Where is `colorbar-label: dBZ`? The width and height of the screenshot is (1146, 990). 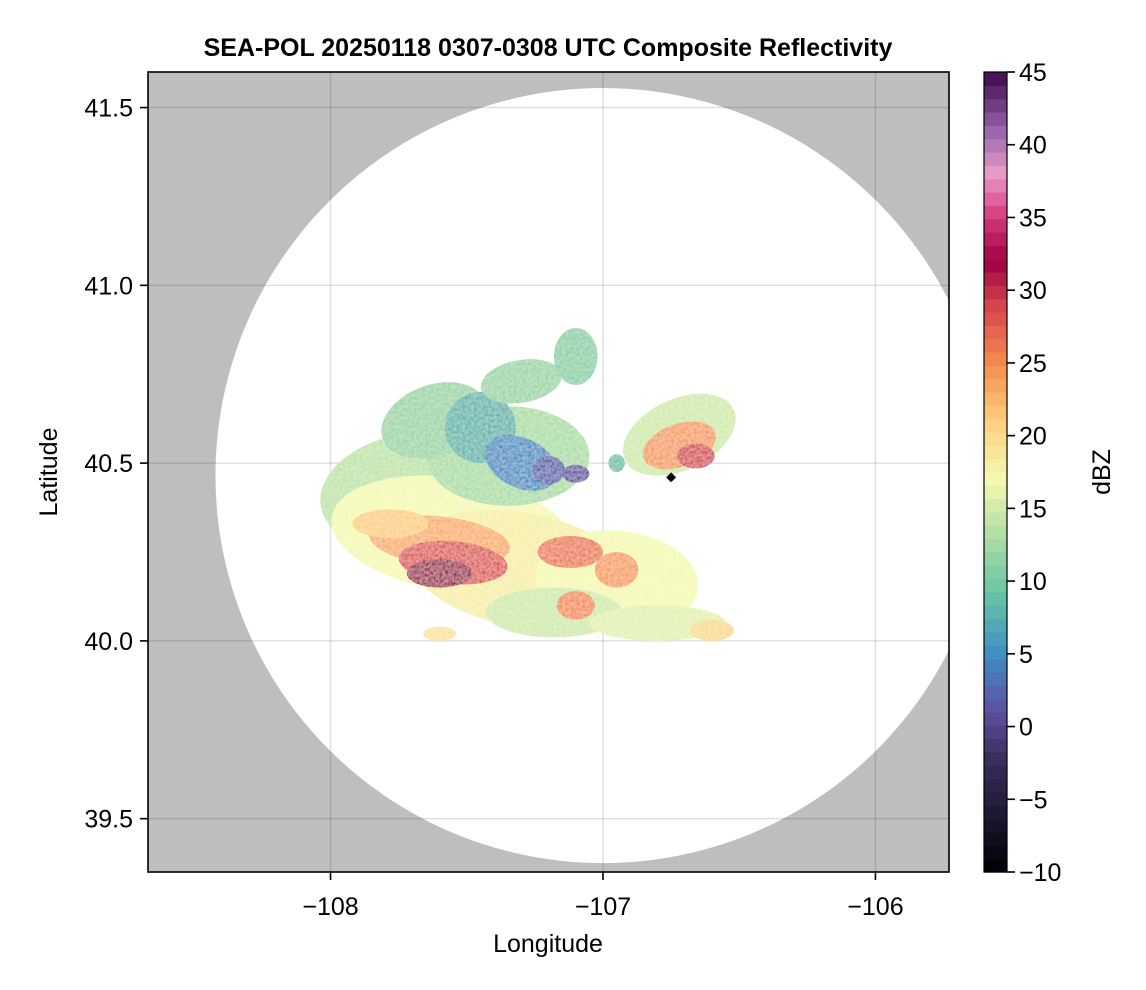 colorbar-label: dBZ is located at coordinates (1102, 472).